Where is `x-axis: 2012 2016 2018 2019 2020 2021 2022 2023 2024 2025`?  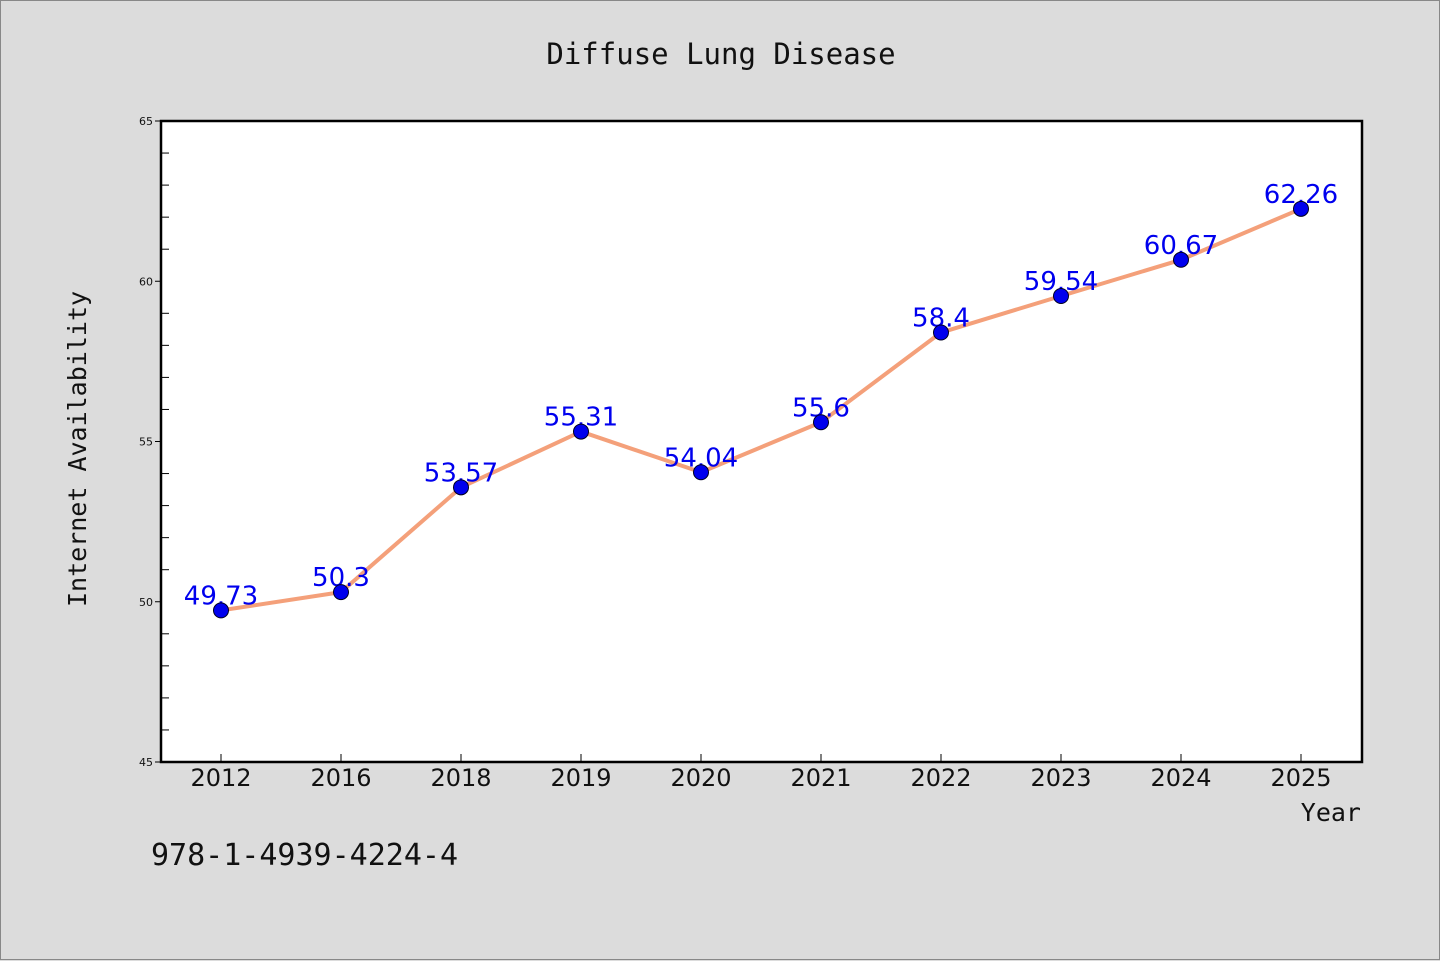
x-axis: 2012 2016 2018 2019 2020 2021 2022 2023 2024 2025 is located at coordinates (761, 773).